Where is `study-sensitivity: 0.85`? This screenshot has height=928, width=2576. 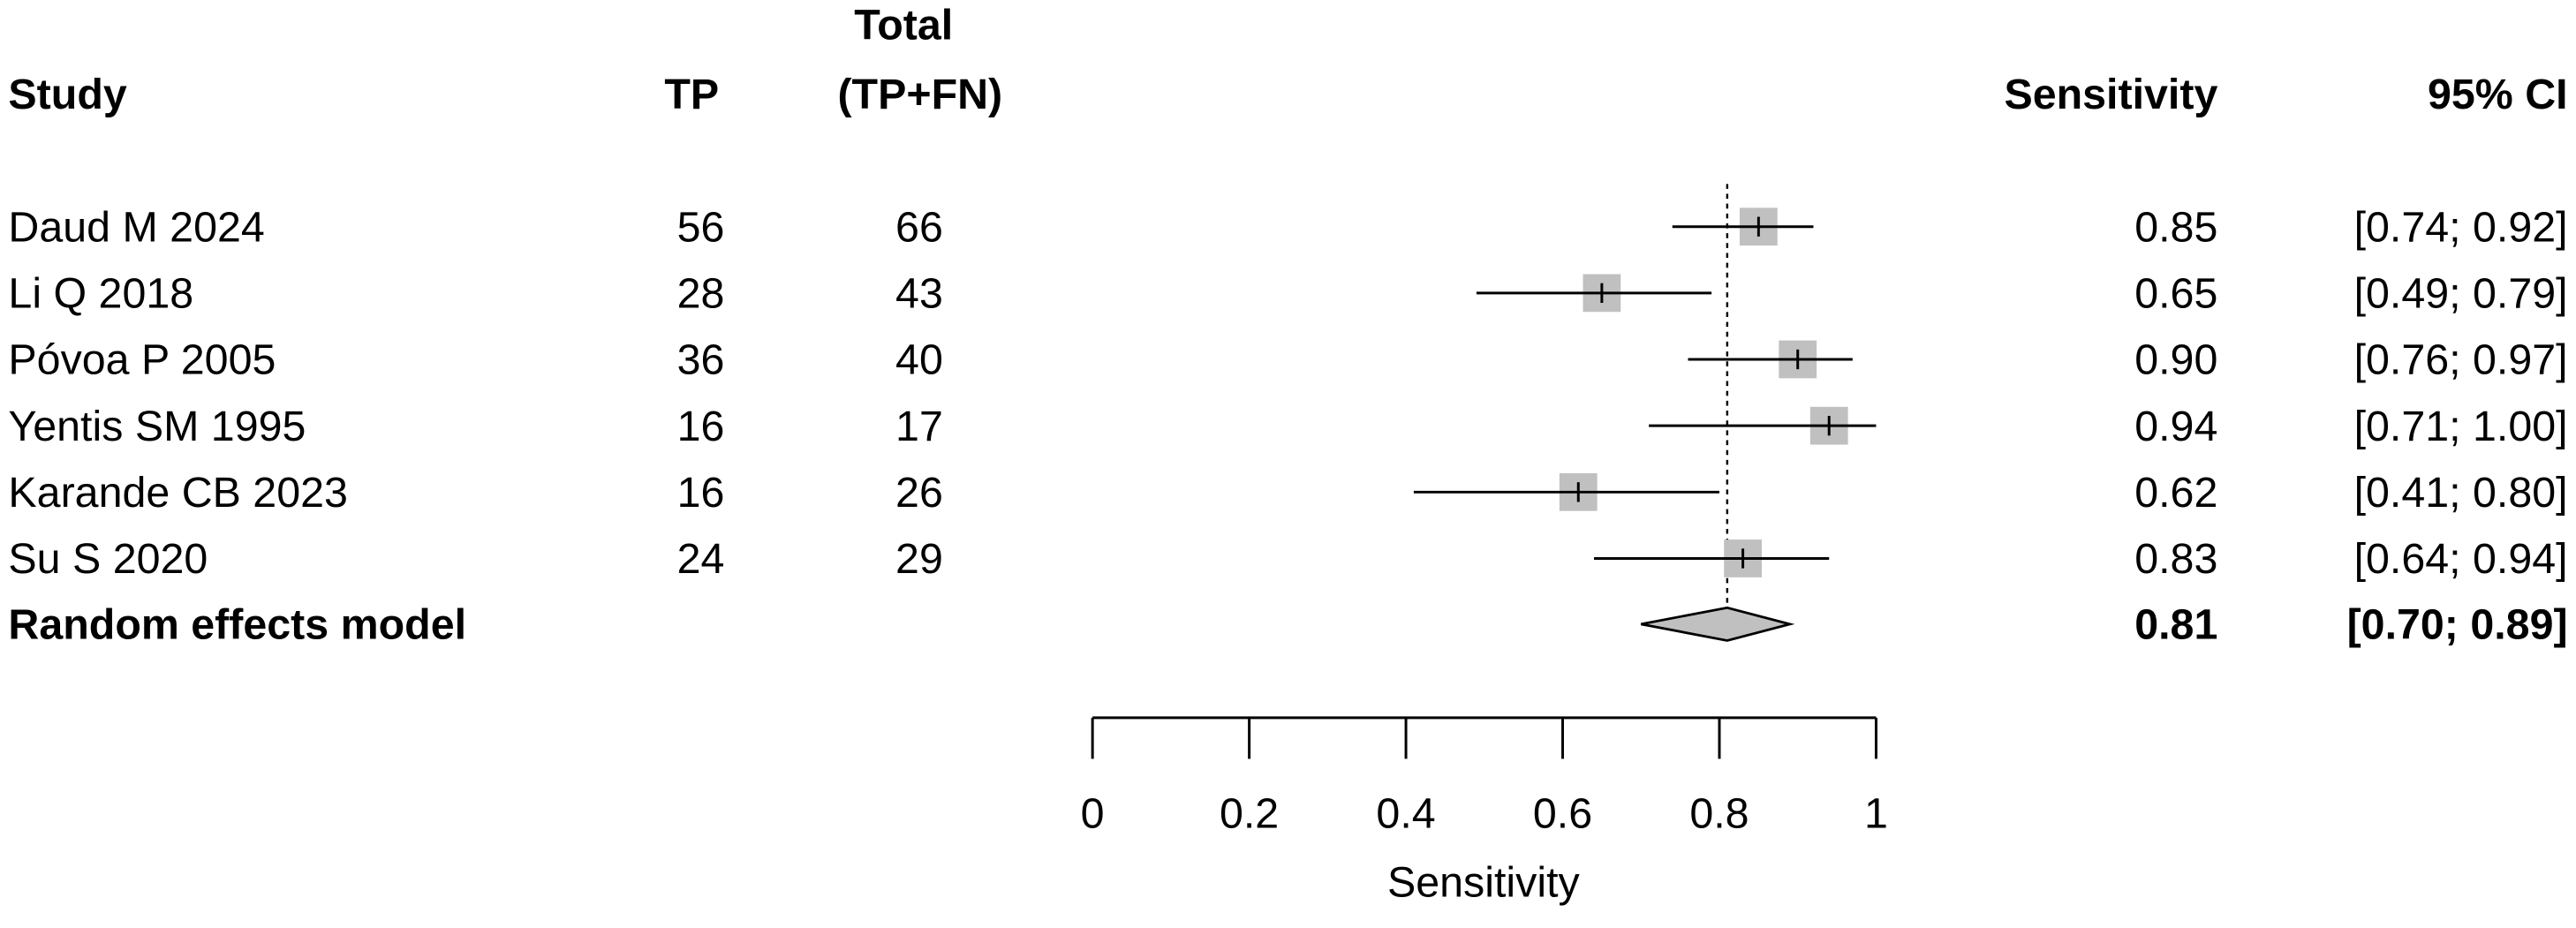
study-sensitivity: 0.85 is located at coordinates (2175, 227).